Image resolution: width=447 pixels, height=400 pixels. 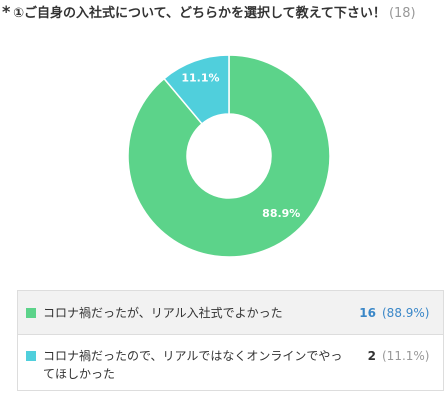 I want to click on donut-slice, so click(x=196, y=89).